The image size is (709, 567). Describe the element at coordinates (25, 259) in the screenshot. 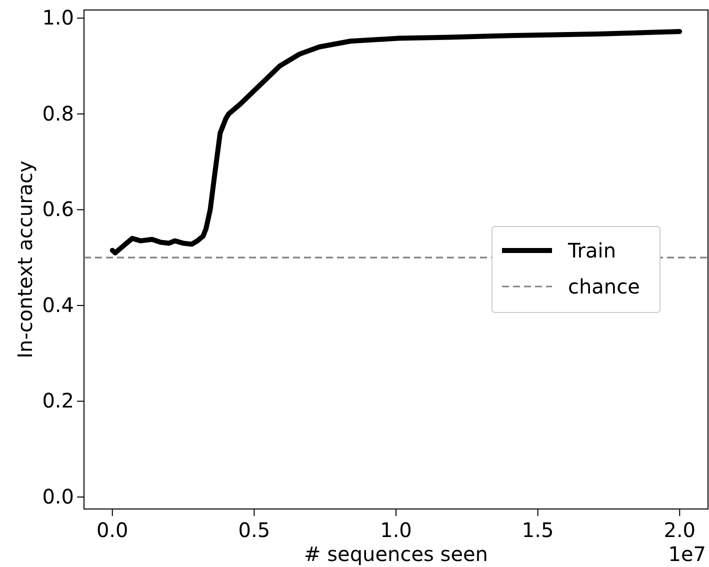

I see `y-axis-title: In-context accuracy` at that location.